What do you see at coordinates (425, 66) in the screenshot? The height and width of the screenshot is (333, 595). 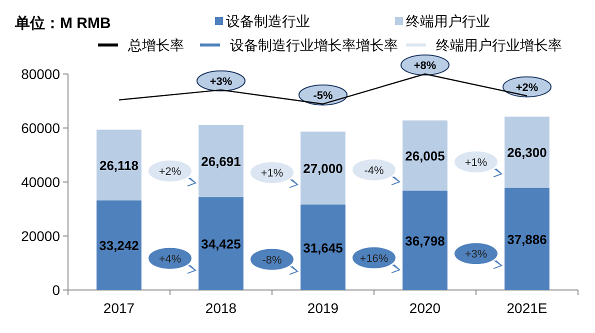 I see `annotation: +8%` at bounding box center [425, 66].